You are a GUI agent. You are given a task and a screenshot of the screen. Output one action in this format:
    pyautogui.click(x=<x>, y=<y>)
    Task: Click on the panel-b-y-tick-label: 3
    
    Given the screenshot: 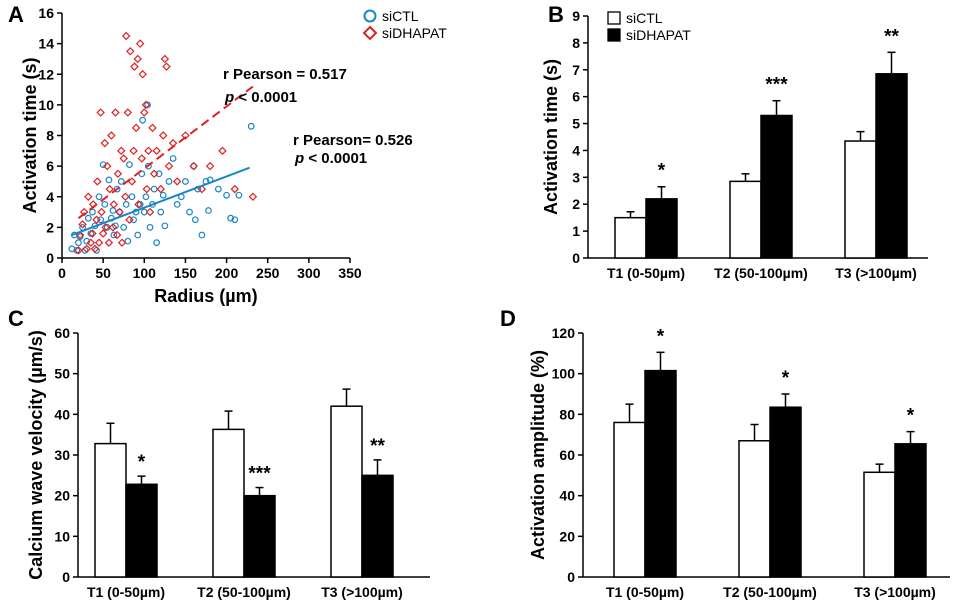 What is the action you would take?
    pyautogui.click(x=576, y=177)
    